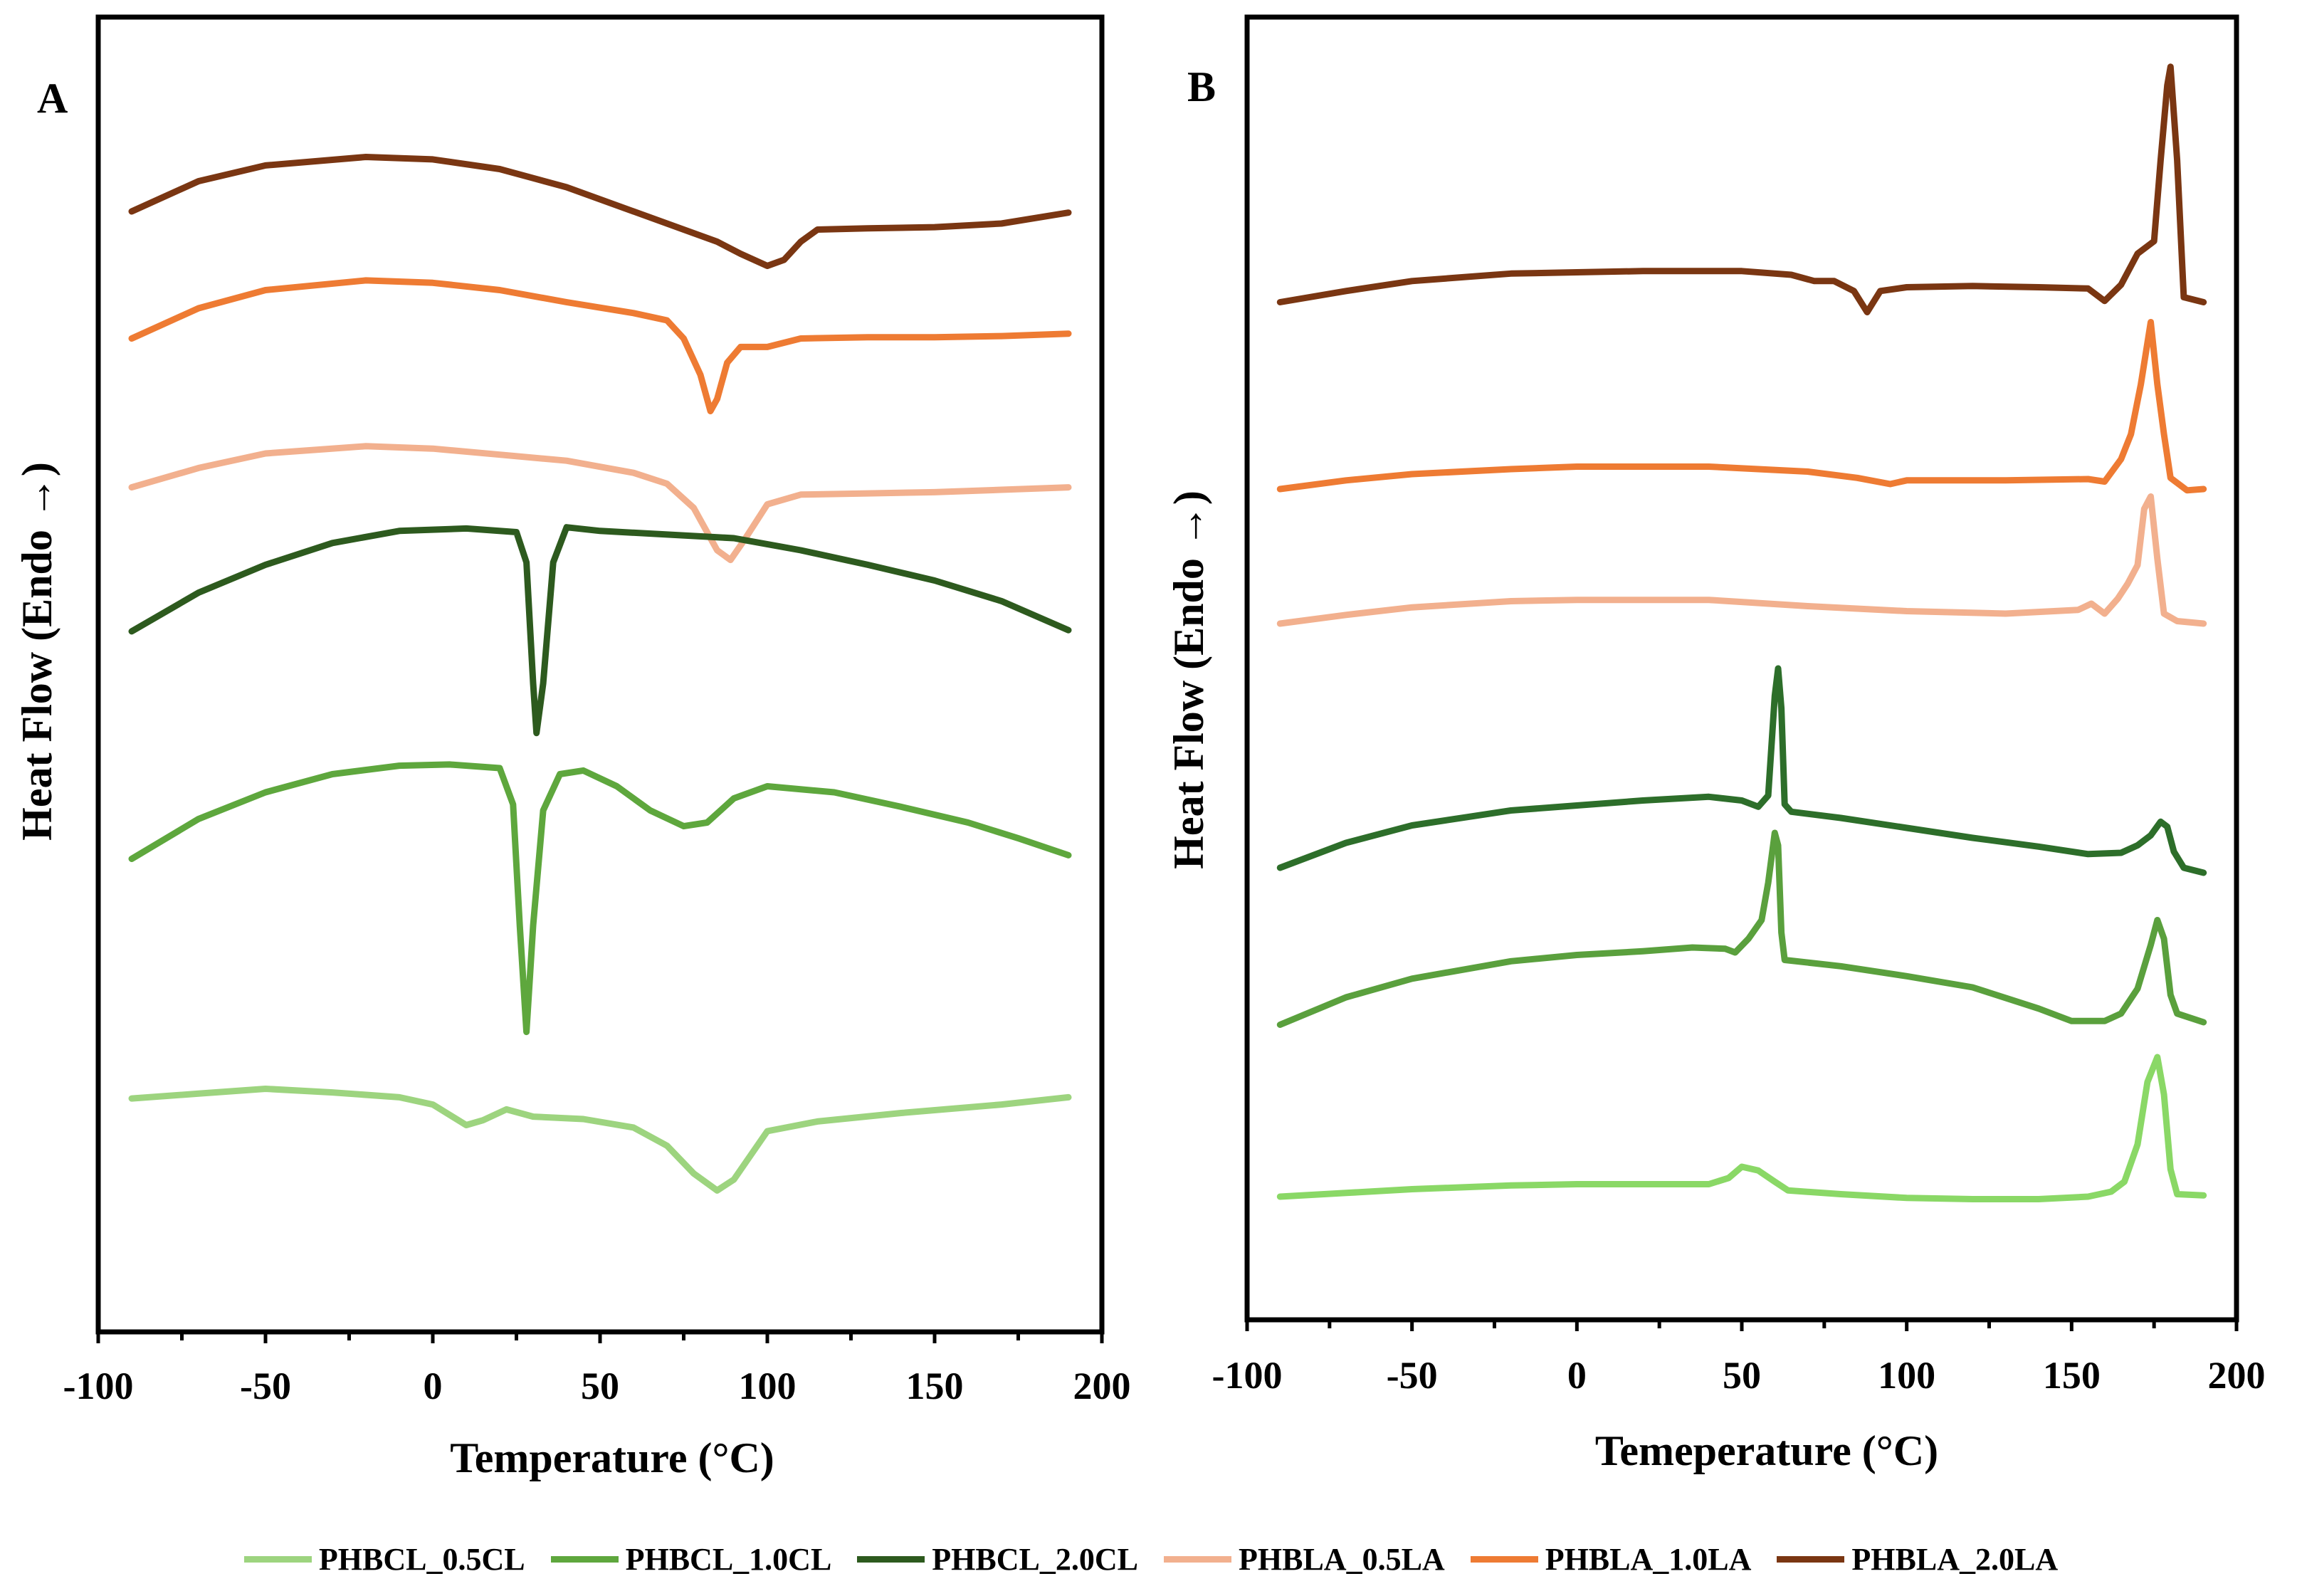 The height and width of the screenshot is (1596, 2302). Describe the element at coordinates (1955, 1559) in the screenshot. I see `legend-label: PHBLA_2.0LA` at that location.